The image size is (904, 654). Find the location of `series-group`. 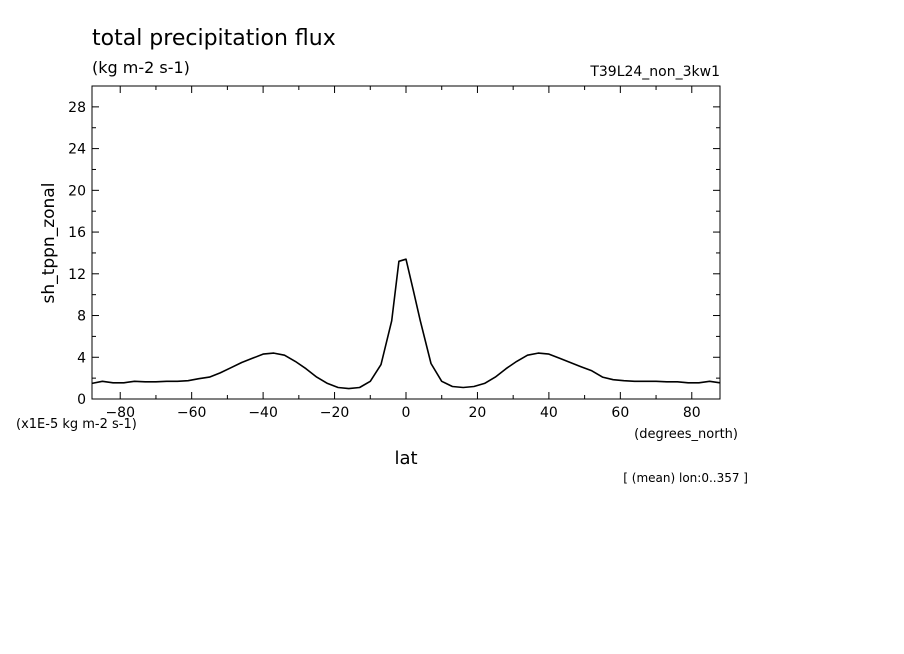

series-group is located at coordinates (406, 324).